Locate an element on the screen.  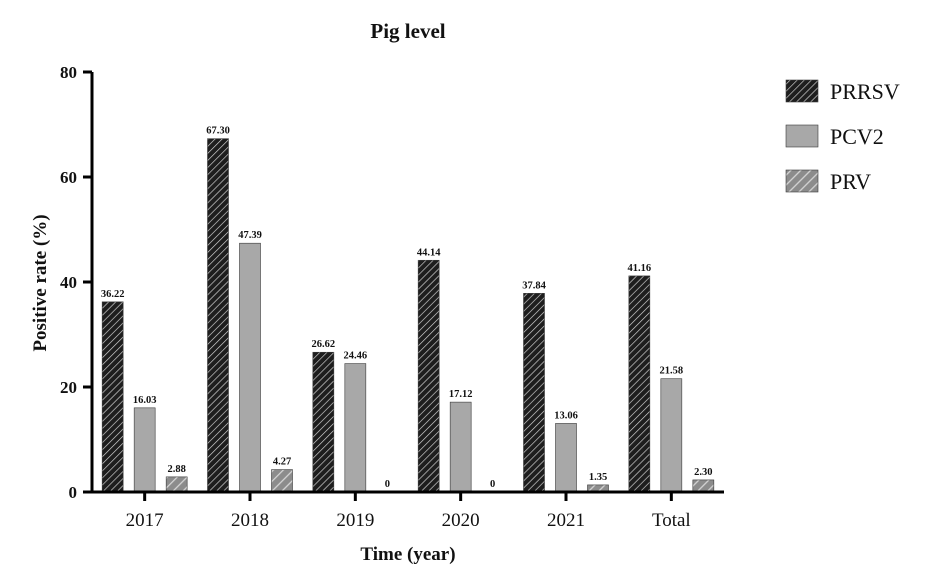
y-axis-title: Positive rate (%) is located at coordinates (40, 282).